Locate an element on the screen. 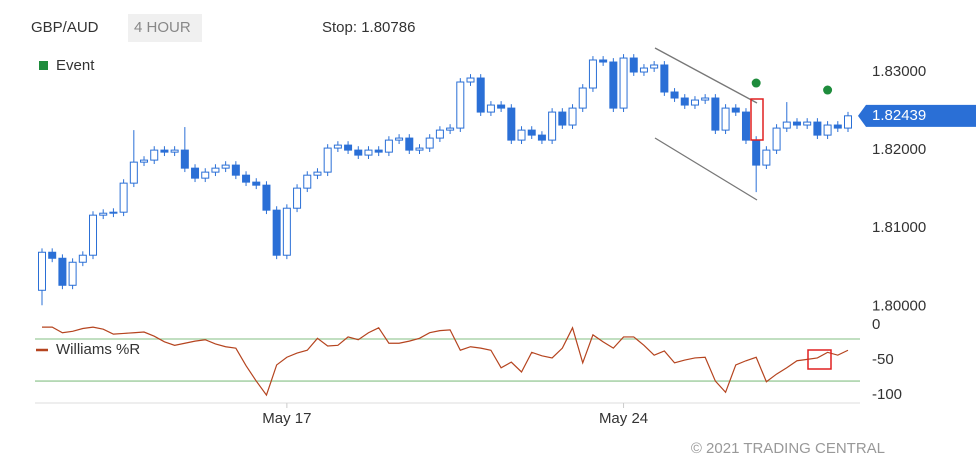 This screenshot has width=976, height=472. x-tick-label: May 17 is located at coordinates (286, 418).